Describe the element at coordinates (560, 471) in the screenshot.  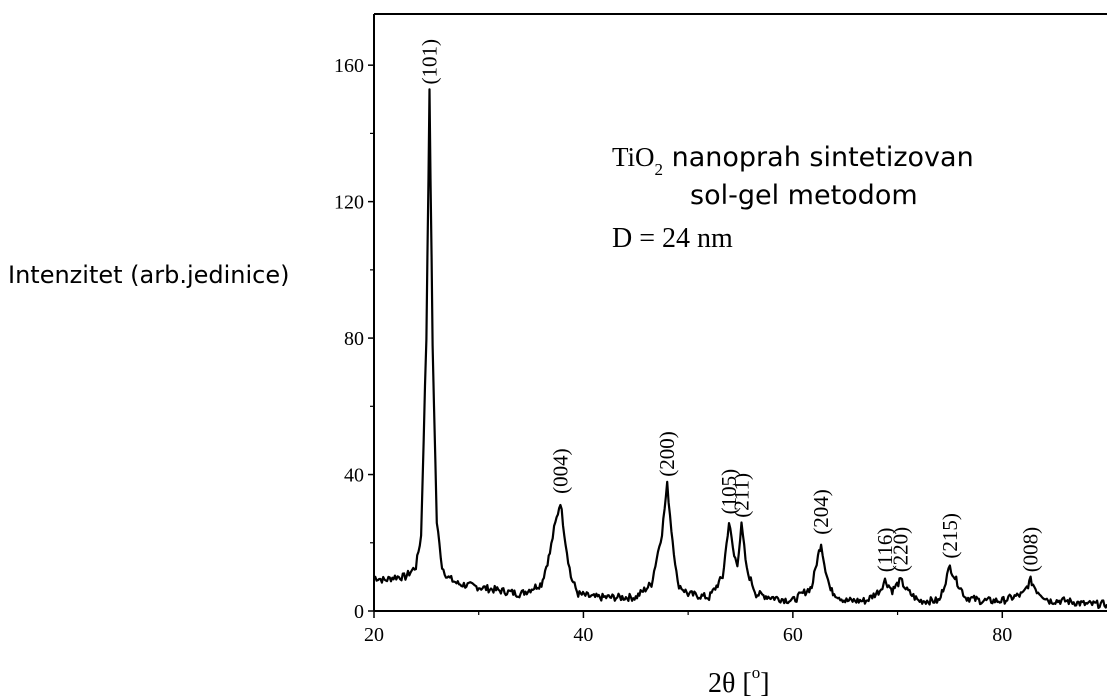
I see `peak-label: (004)` at that location.